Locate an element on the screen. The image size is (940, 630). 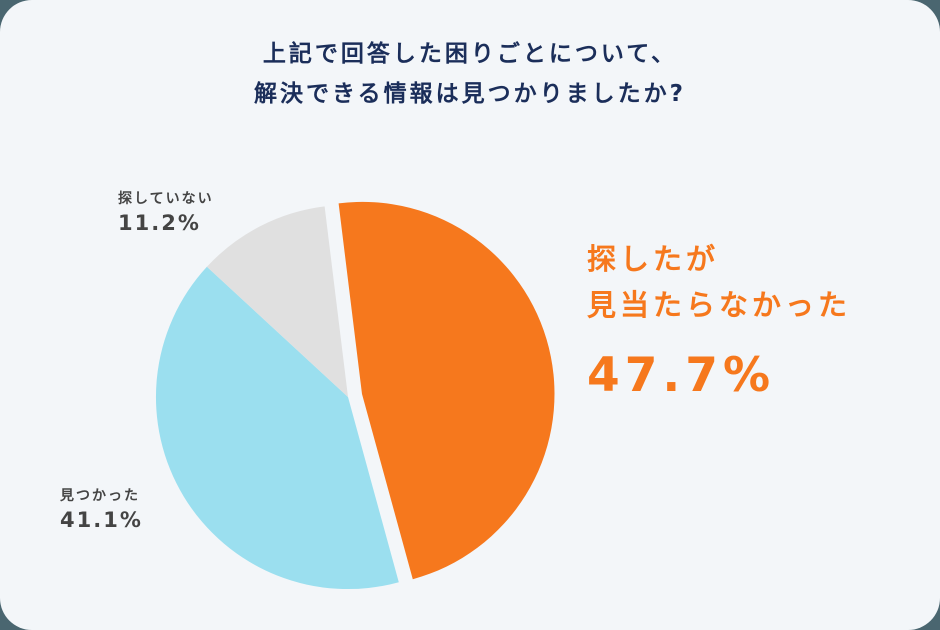
label-not-found: 探したが 見当たらなかった 47.7% is located at coordinates (719, 319).